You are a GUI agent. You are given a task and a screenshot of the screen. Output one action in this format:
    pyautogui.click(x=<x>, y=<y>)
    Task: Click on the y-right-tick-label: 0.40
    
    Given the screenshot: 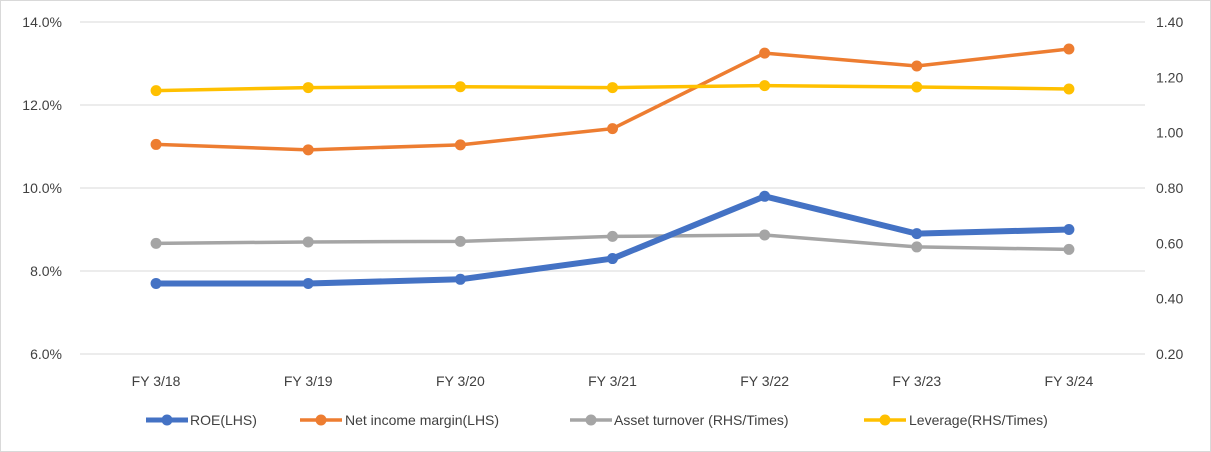 What is the action you would take?
    pyautogui.click(x=1169, y=299)
    